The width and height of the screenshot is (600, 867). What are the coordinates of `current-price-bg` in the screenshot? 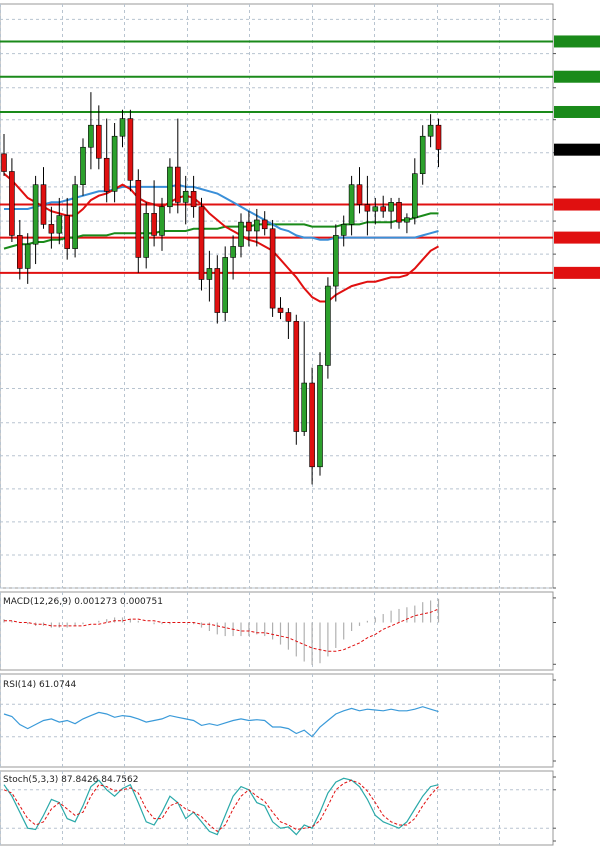 It's located at (577, 149).